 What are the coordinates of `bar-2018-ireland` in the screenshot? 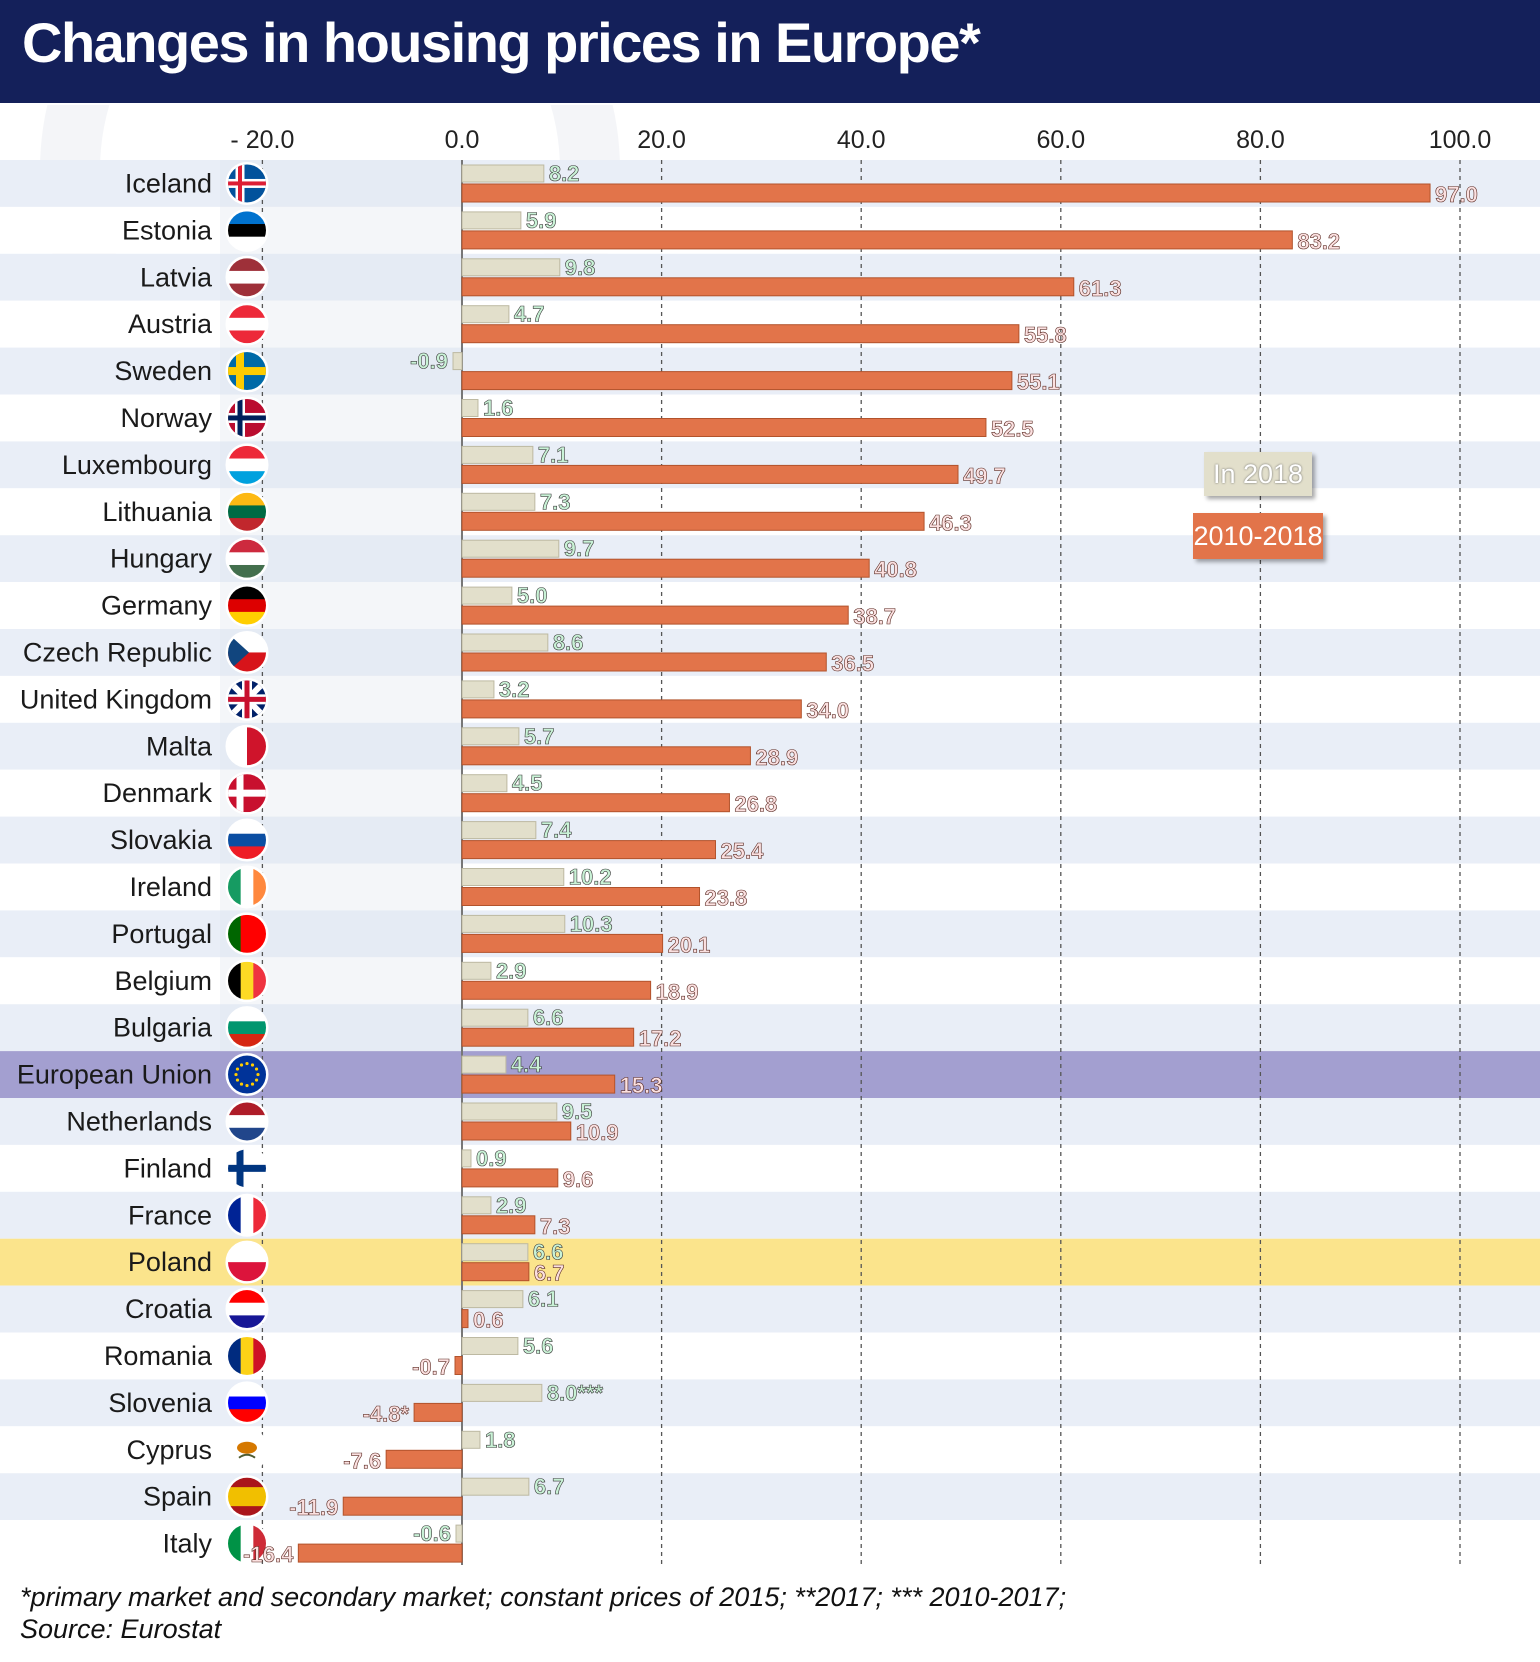 It's located at (513, 877).